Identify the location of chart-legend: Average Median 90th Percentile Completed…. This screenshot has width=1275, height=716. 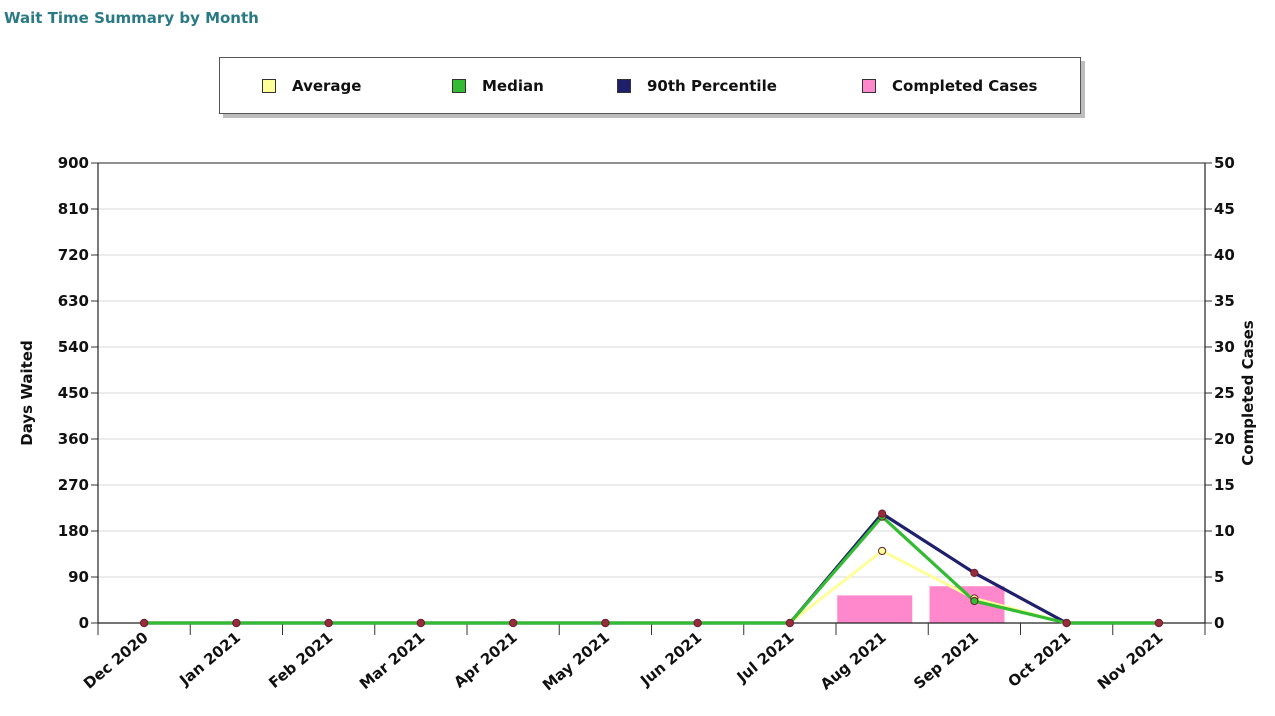
(650, 85).